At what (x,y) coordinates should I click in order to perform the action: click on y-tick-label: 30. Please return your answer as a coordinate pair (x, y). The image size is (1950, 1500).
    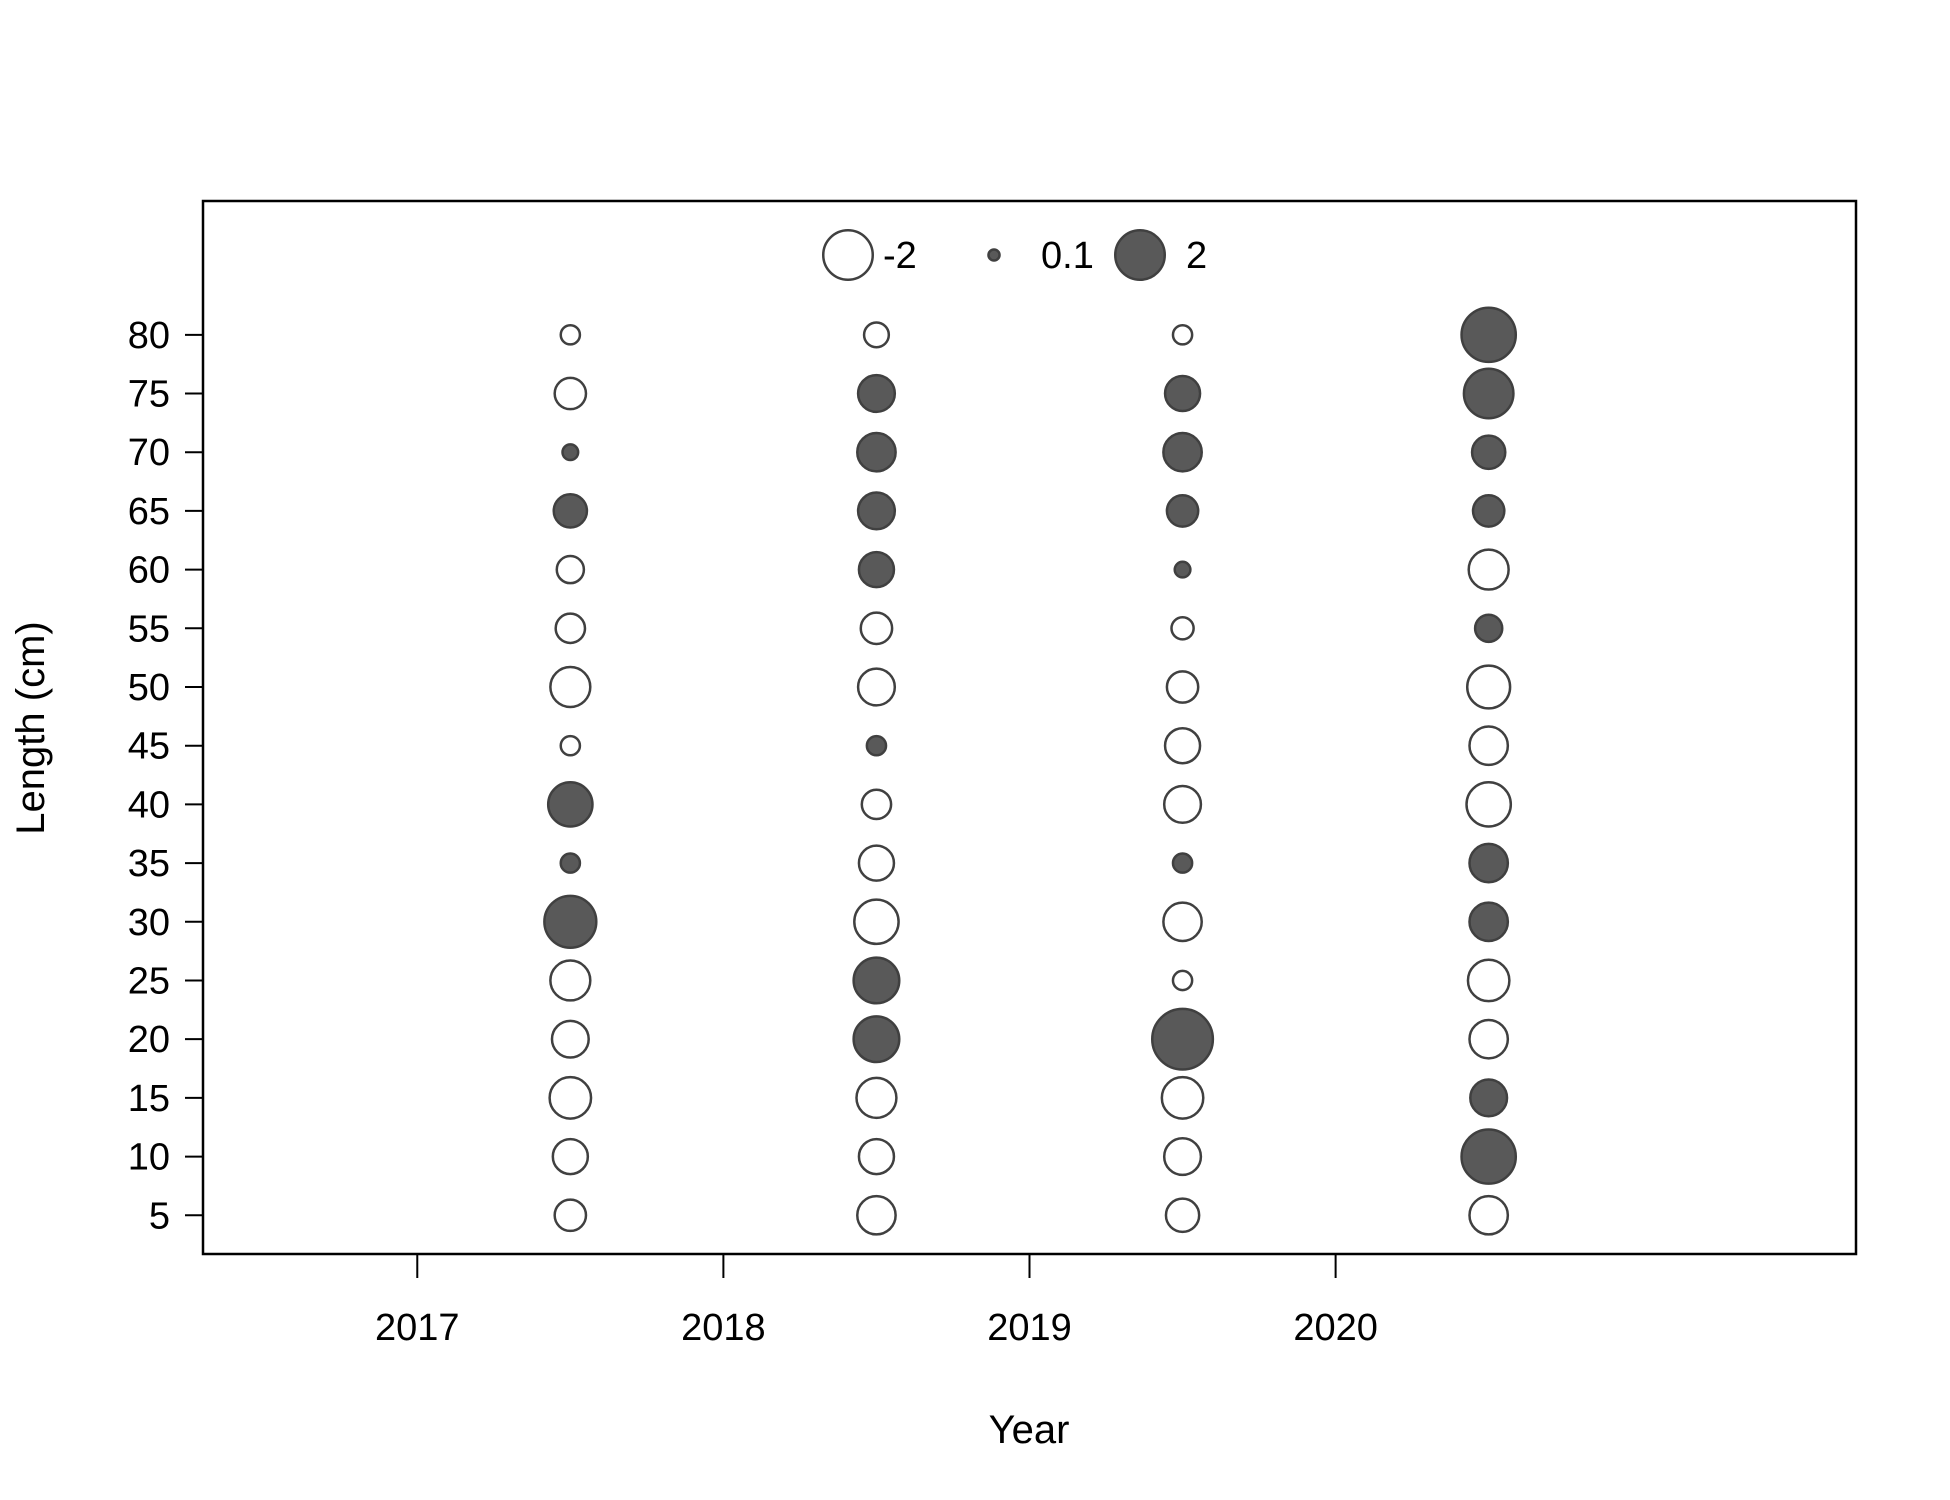
    Looking at the image, I should click on (149, 923).